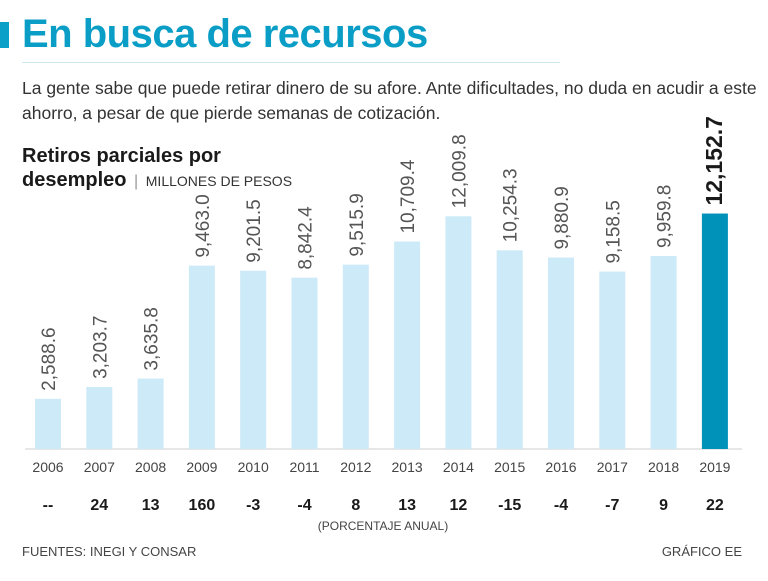 Image resolution: width=768 pixels, height=581 pixels. Describe the element at coordinates (407, 345) in the screenshot. I see `bar-2013` at that location.